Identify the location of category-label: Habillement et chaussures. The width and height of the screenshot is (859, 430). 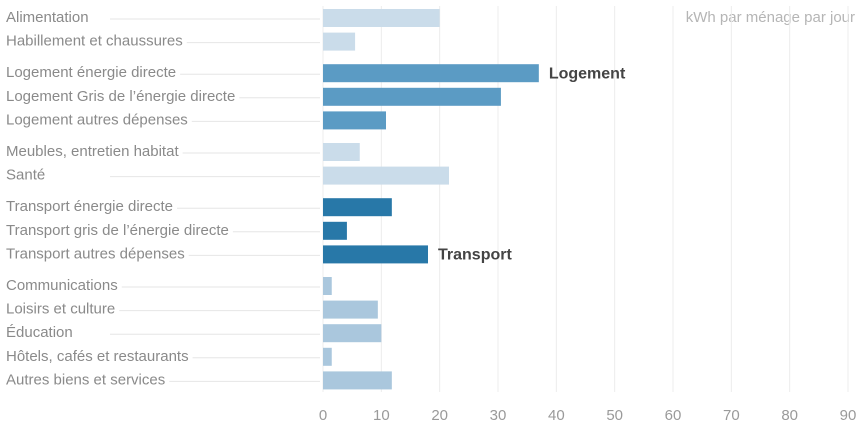
(94, 41).